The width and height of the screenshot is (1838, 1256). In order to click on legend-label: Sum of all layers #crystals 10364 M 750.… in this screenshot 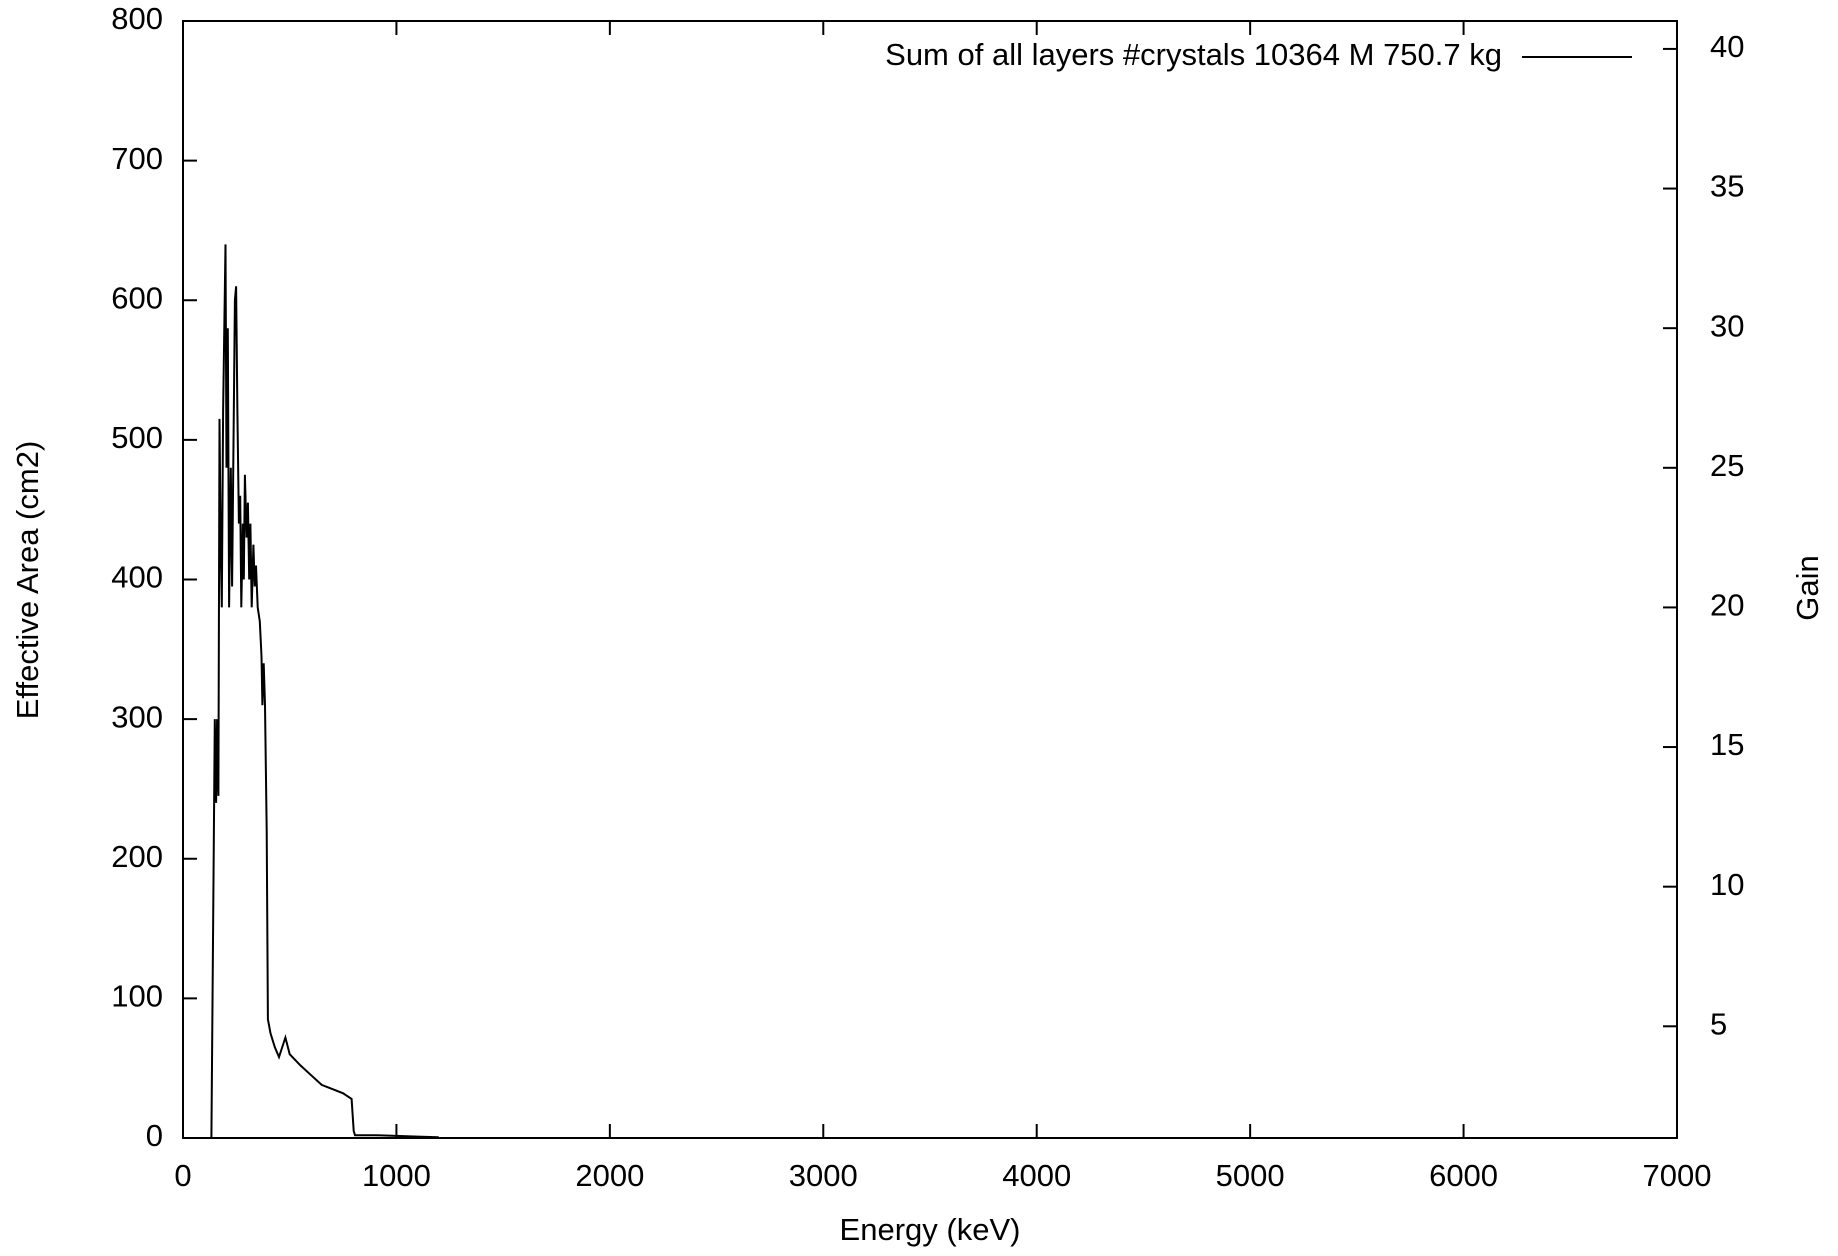, I will do `click(1193, 54)`.